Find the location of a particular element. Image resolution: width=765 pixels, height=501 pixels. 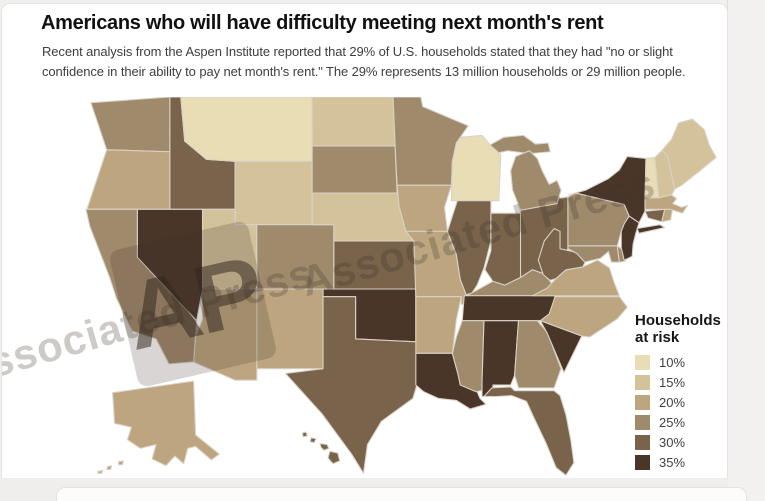

state-ak is located at coordinates (166, 423).